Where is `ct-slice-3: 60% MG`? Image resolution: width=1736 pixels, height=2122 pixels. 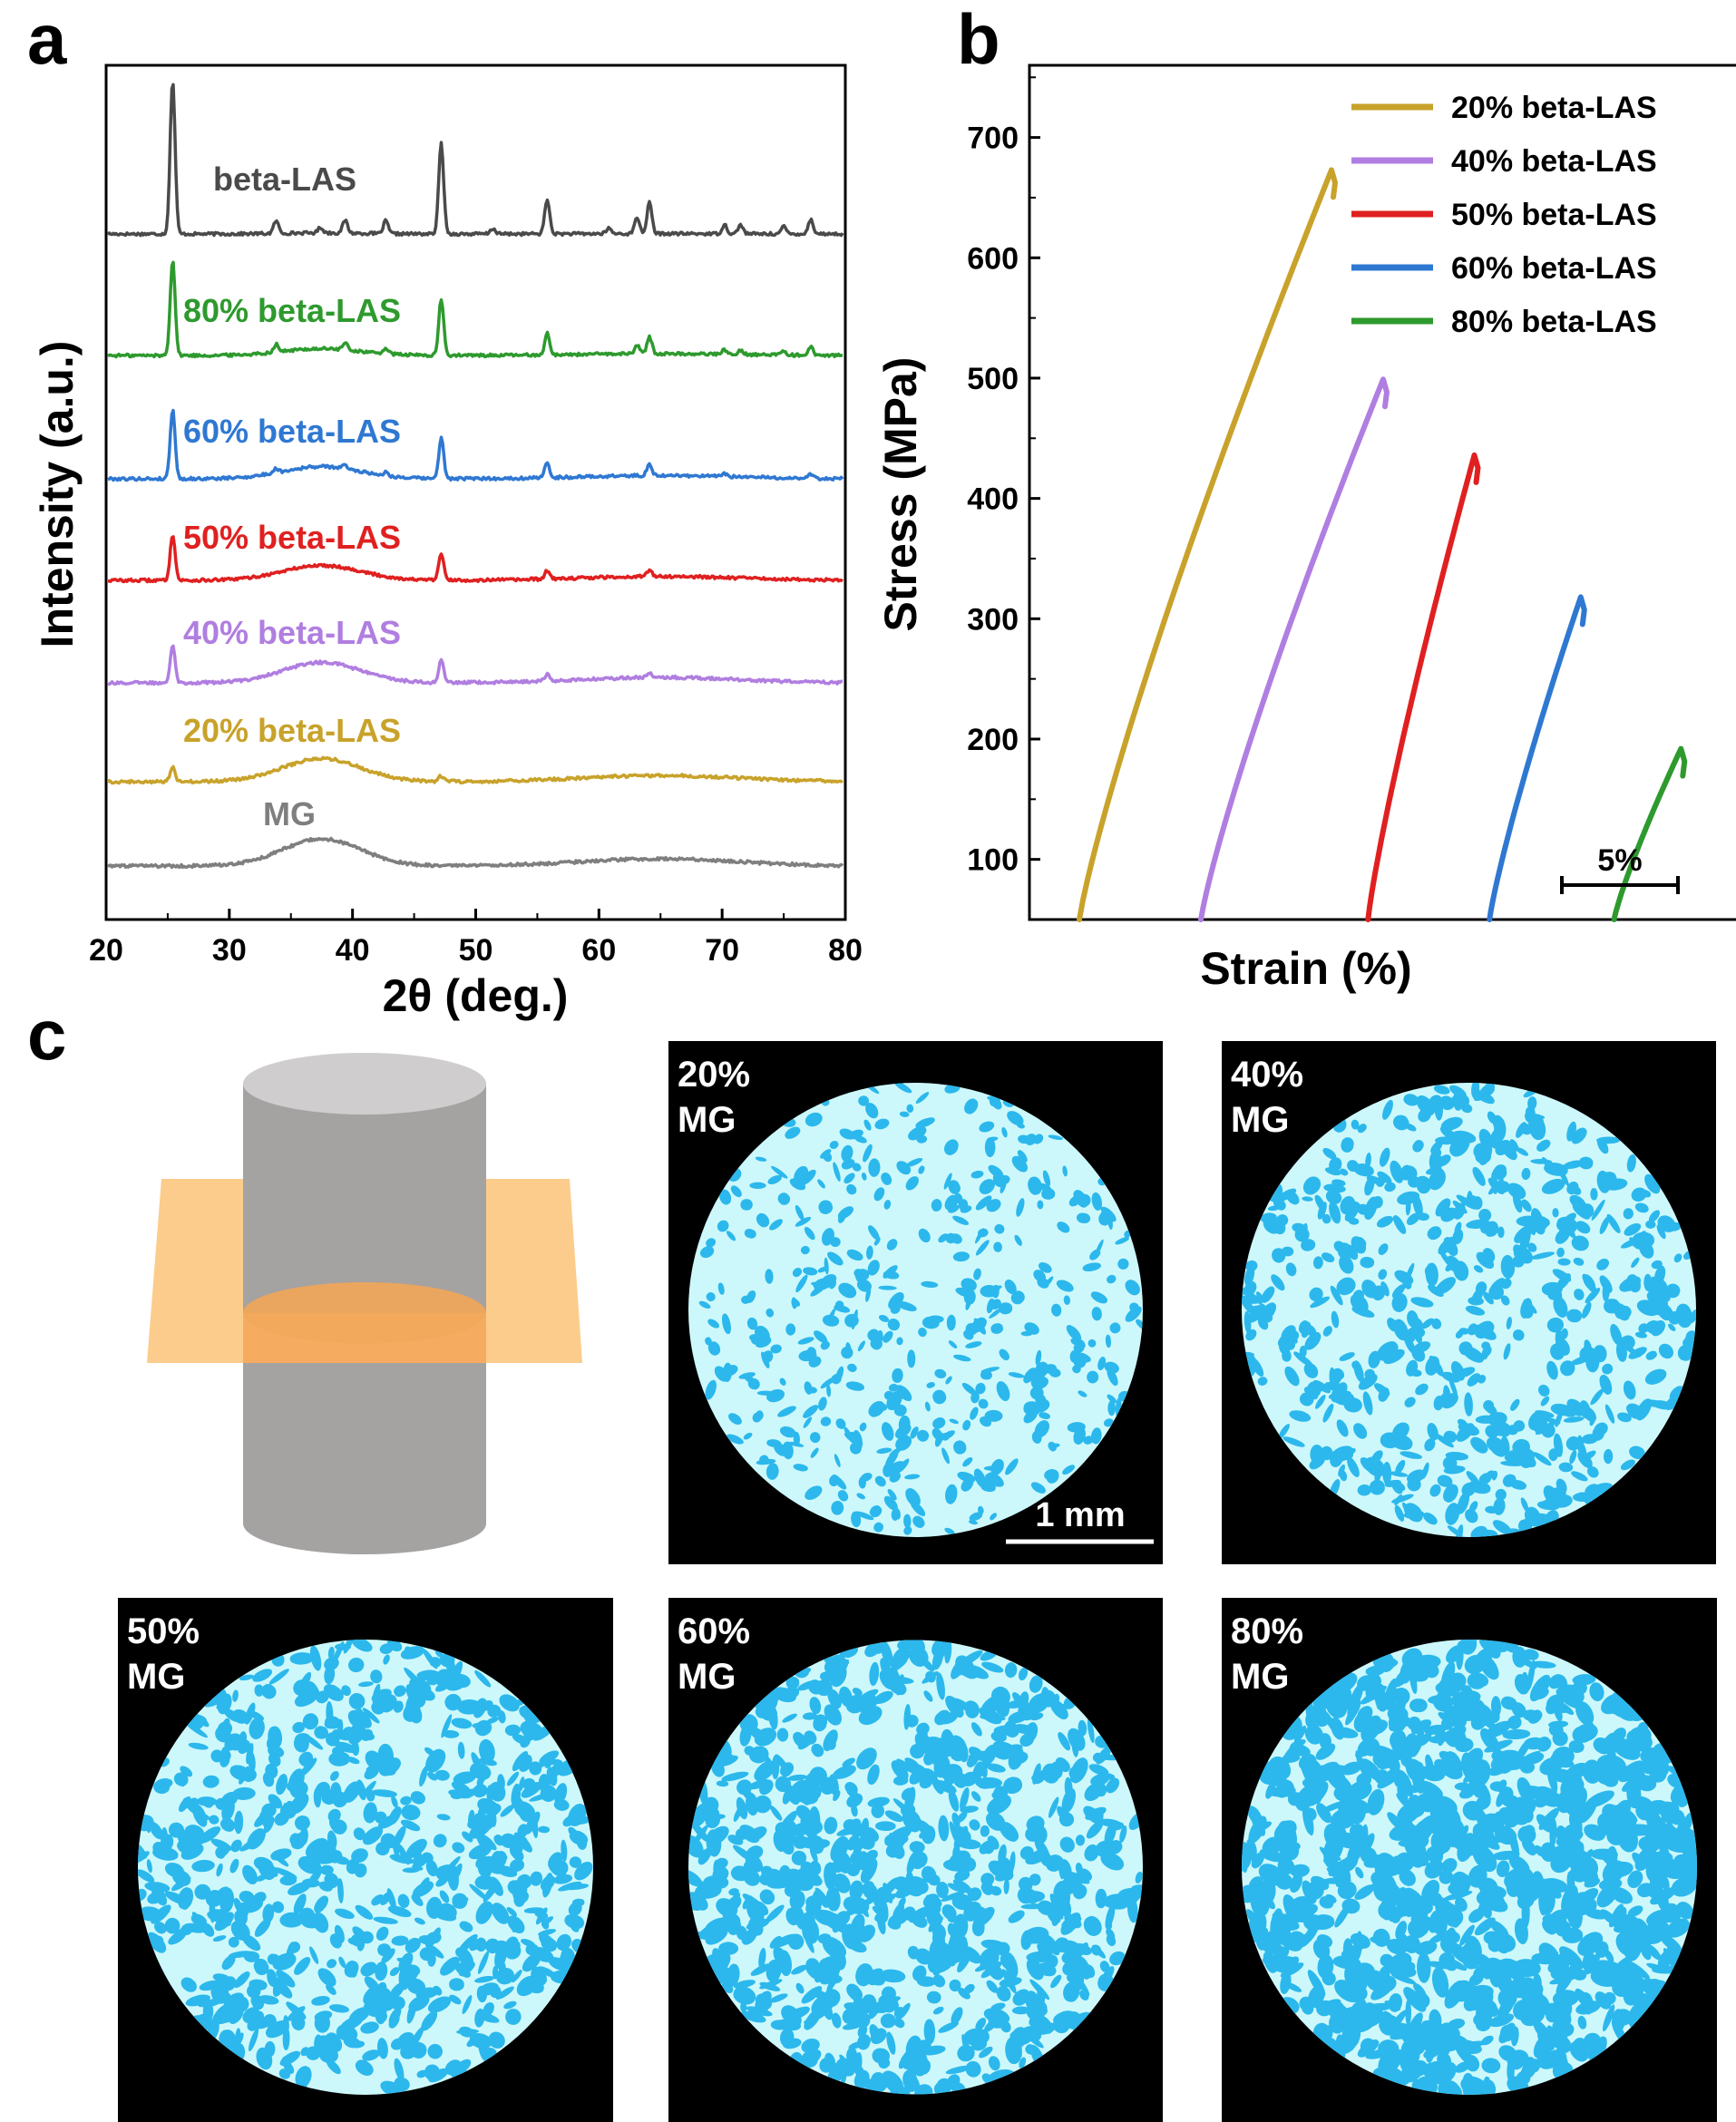 ct-slice-3: 60% MG is located at coordinates (915, 1860).